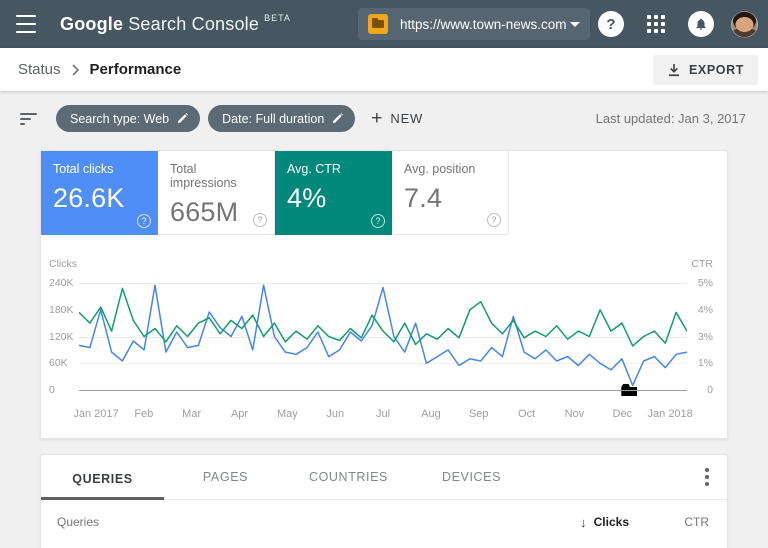 The height and width of the screenshot is (548, 768). I want to click on card-total-clicks: Total clicks 26.6K ?, so click(99, 193).